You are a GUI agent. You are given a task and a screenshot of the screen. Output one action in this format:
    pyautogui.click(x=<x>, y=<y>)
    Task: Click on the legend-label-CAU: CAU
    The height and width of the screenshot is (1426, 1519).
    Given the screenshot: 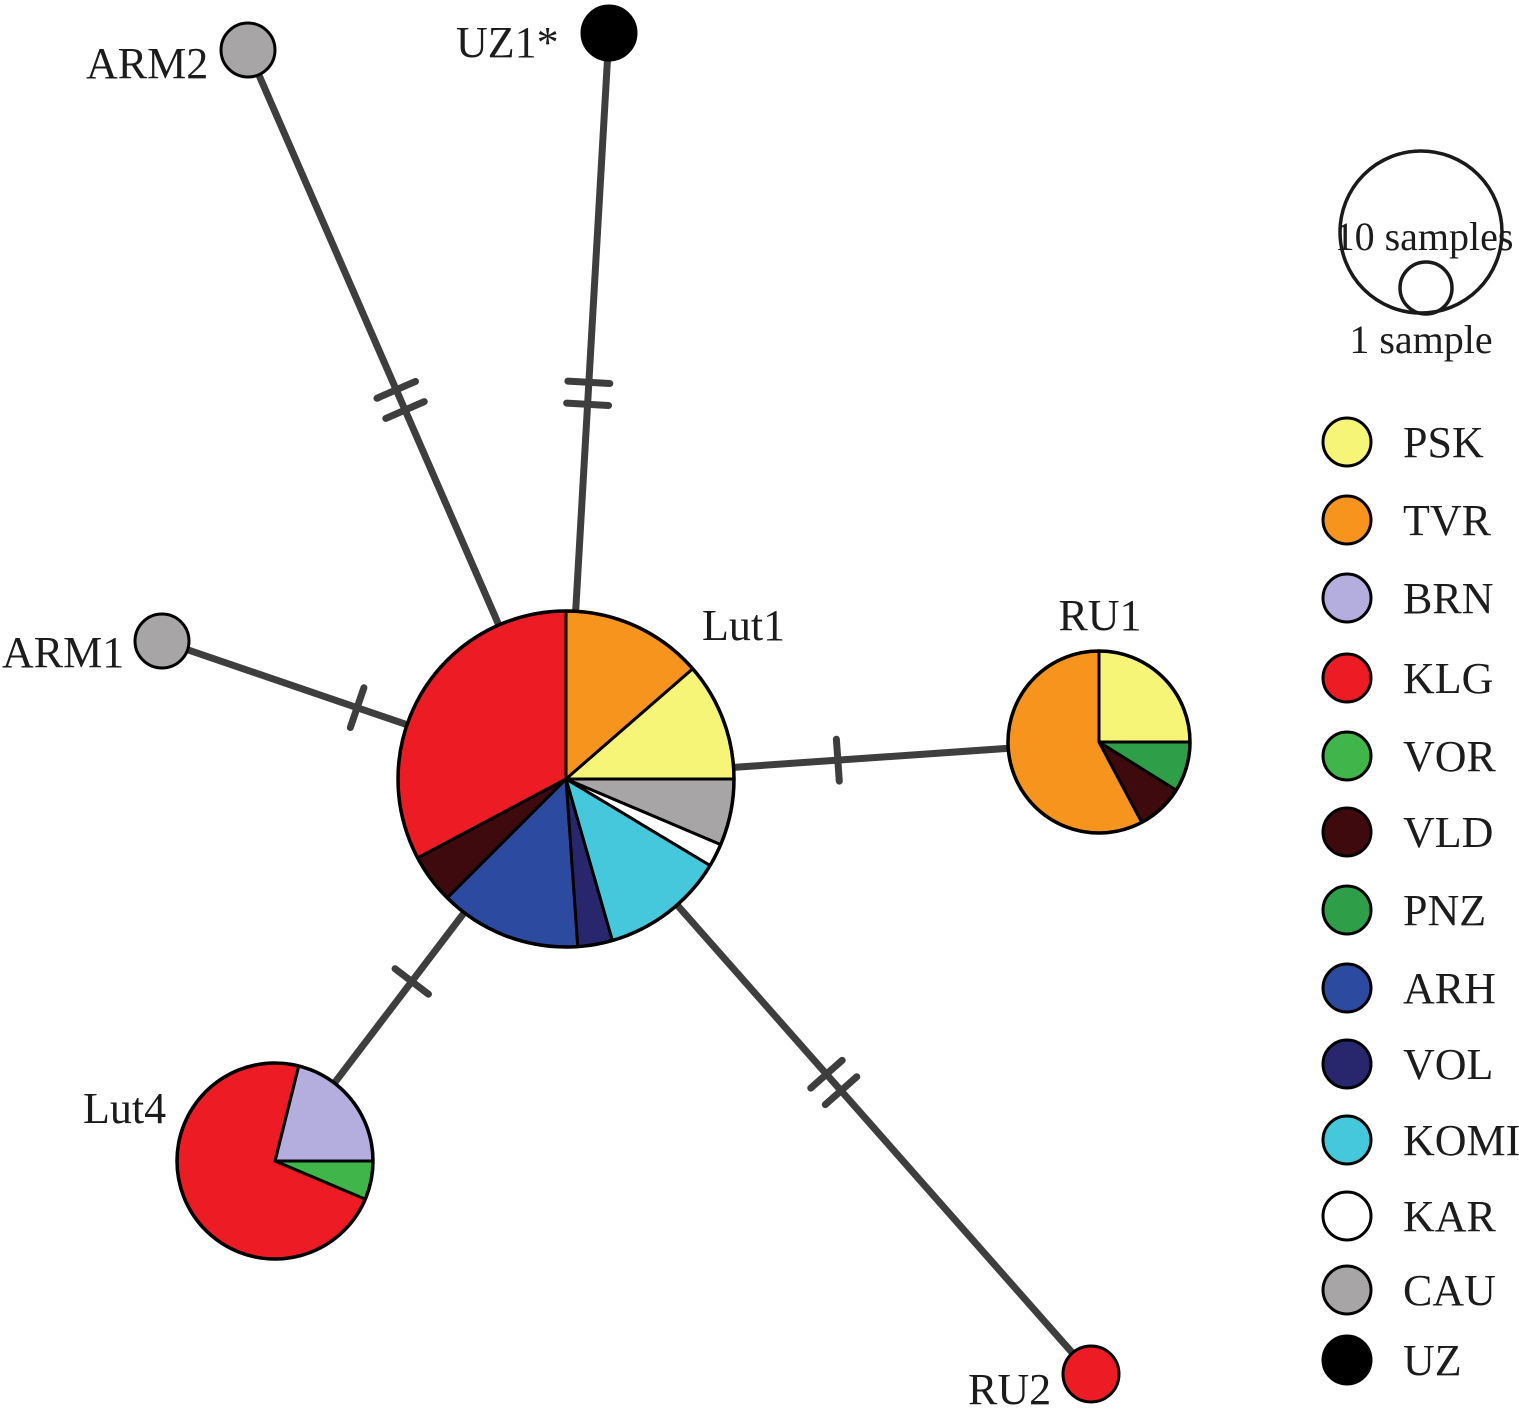 What is the action you would take?
    pyautogui.click(x=1449, y=1290)
    